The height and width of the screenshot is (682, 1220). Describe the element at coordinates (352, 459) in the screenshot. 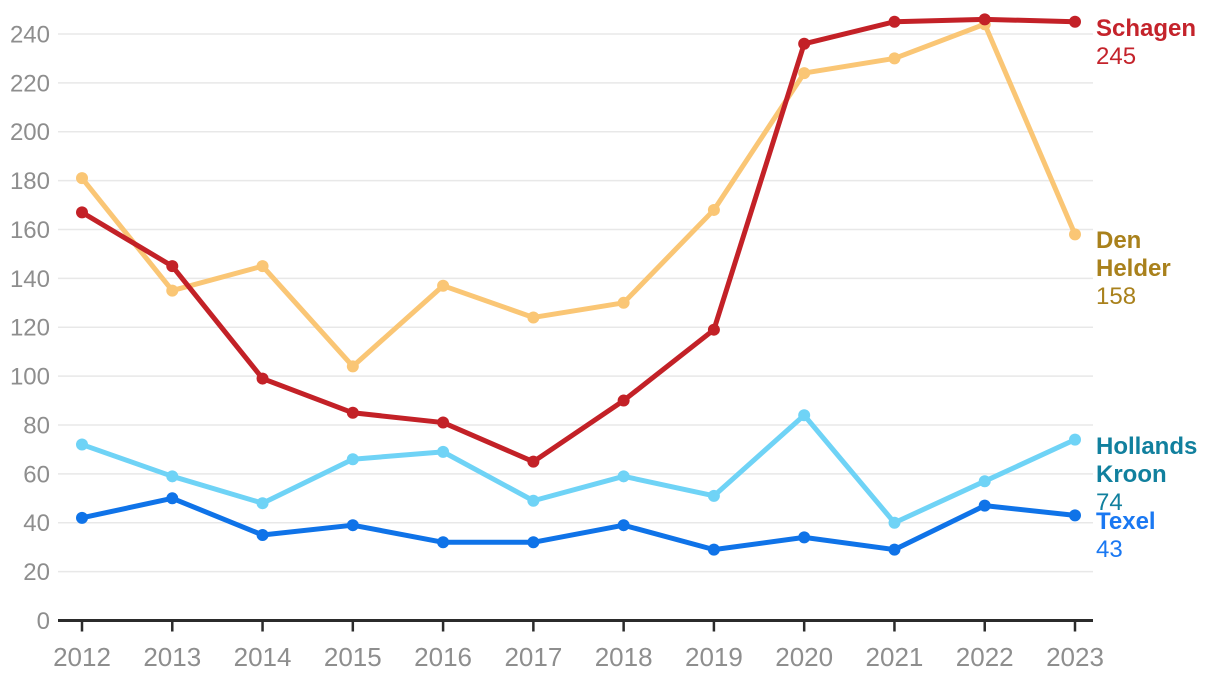

I see `data-point-hollands-kroon-2015` at that location.